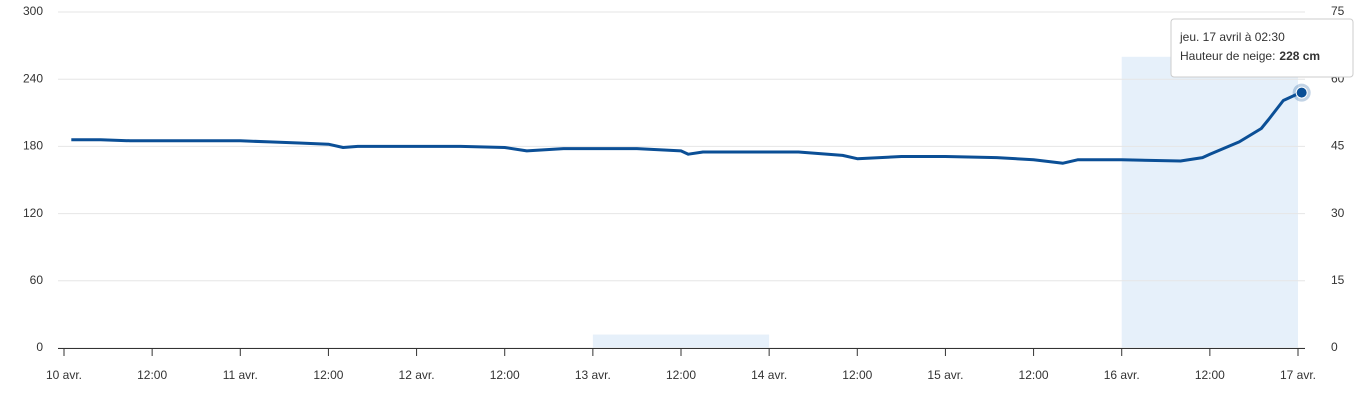 Image resolution: width=1361 pixels, height=411 pixels. Describe the element at coordinates (64, 375) in the screenshot. I see `x-tick-label: 10 avr.` at that location.